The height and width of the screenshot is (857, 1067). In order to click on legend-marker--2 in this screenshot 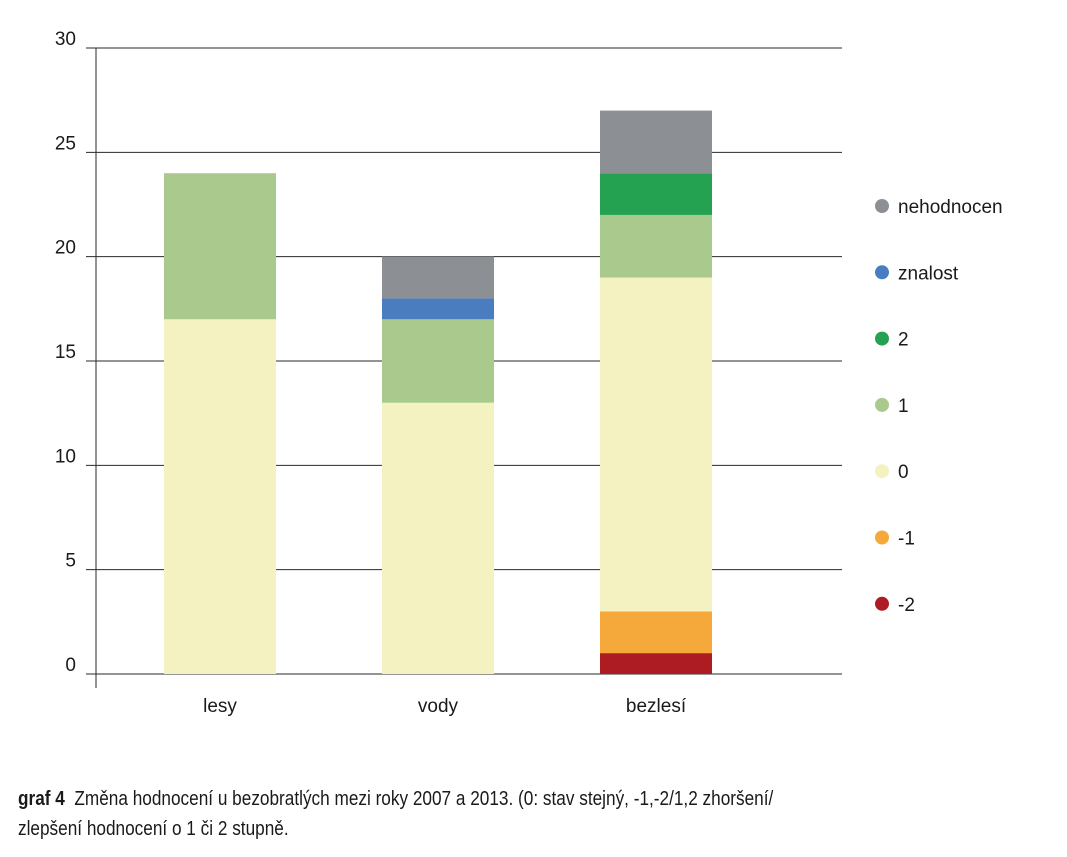, I will do `click(882, 603)`.